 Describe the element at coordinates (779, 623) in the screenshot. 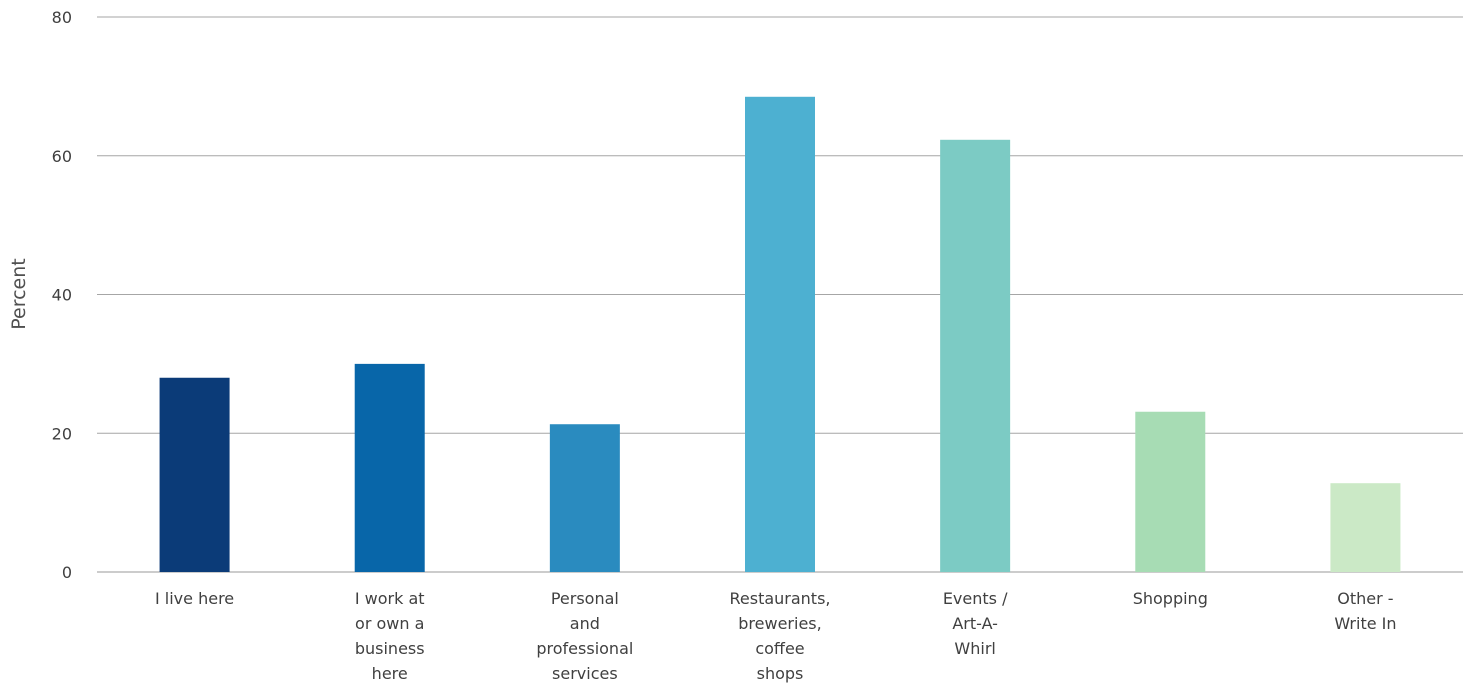

I see `x-category-label-line: breweries,` at that location.